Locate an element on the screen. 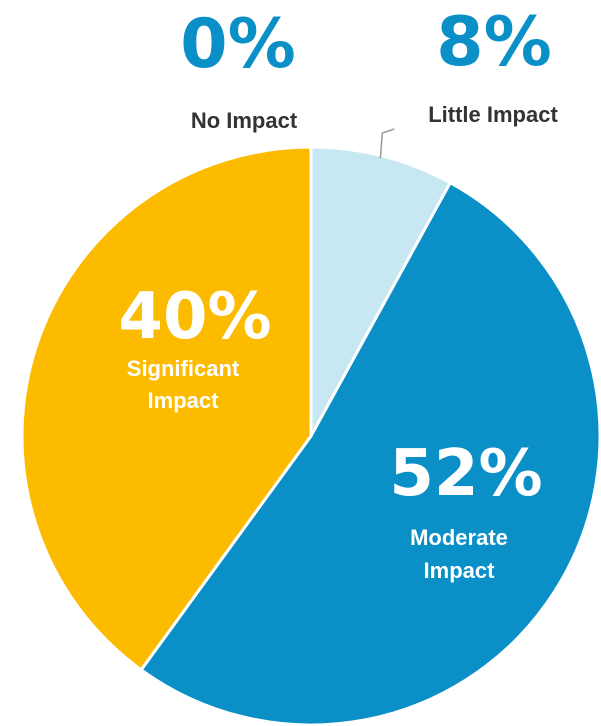 This screenshot has width=601, height=726. category-label-no-impact: No Impact is located at coordinates (244, 120).